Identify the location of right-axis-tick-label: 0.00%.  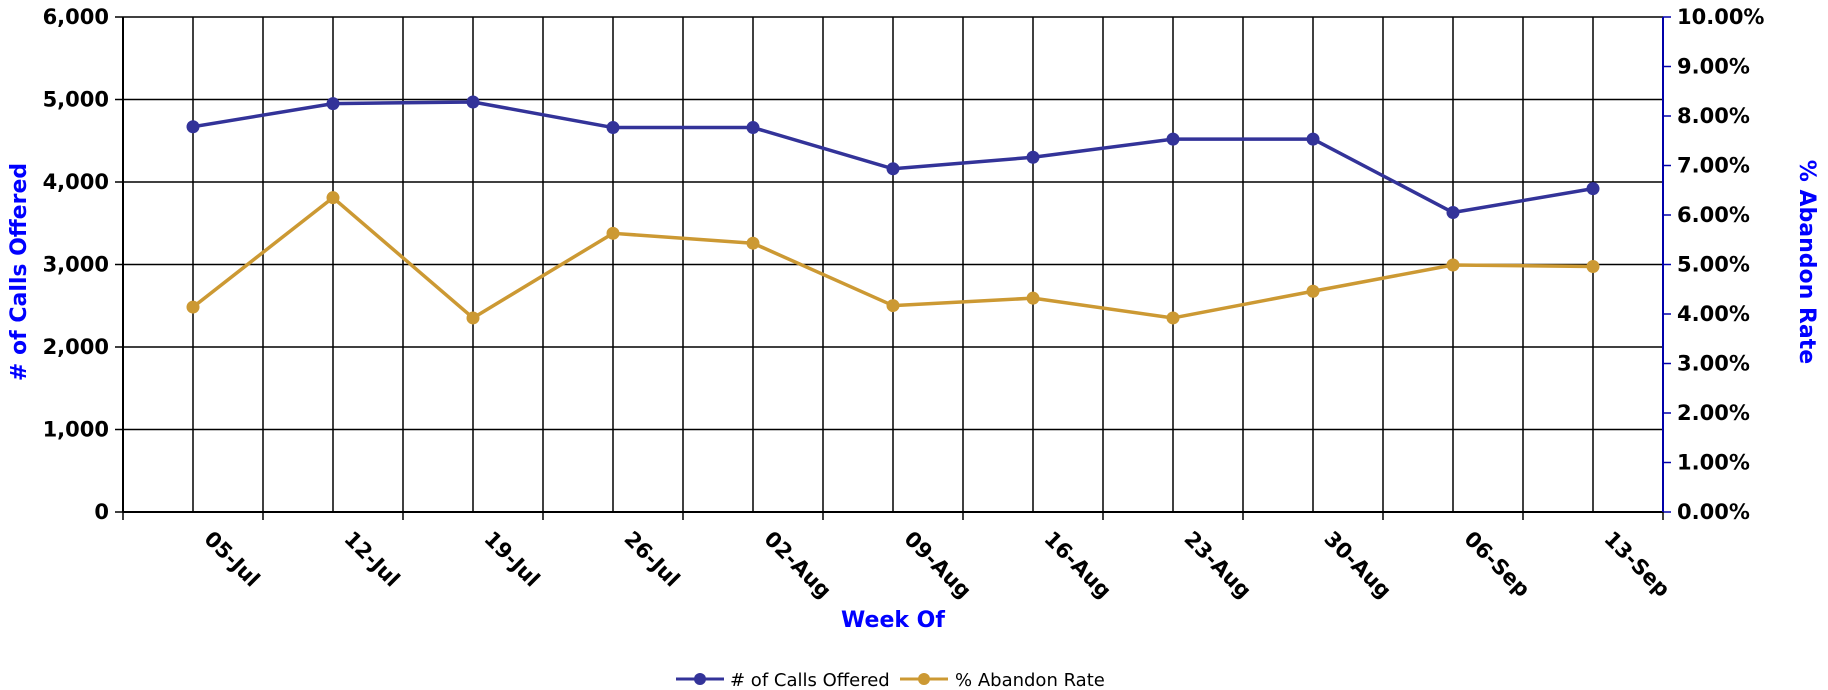
(1713, 512).